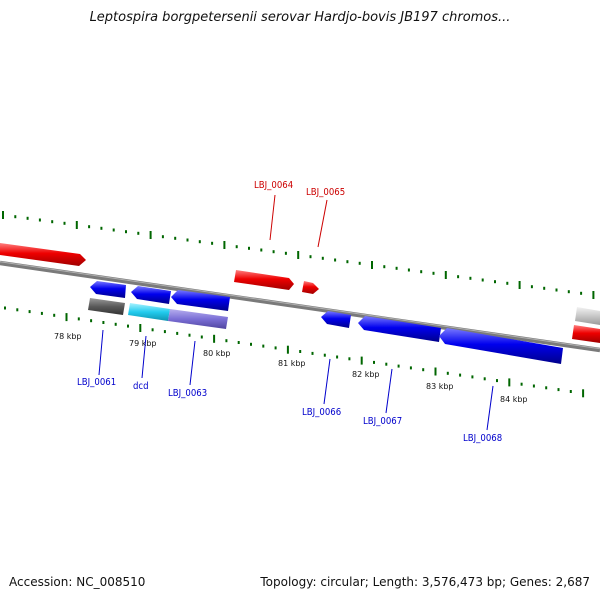  I want to click on outer-tick-track, so click(298, 255).